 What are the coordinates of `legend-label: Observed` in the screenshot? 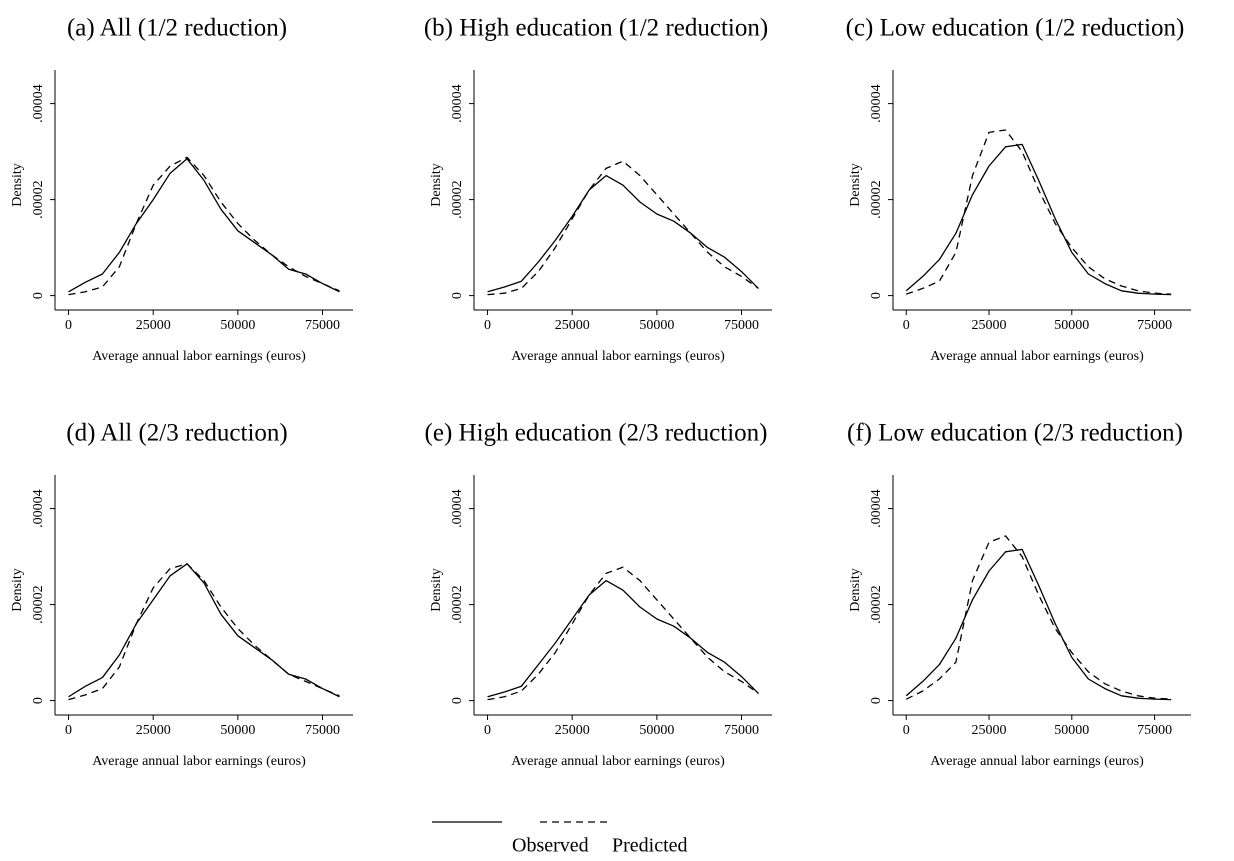 It's located at (550, 846).